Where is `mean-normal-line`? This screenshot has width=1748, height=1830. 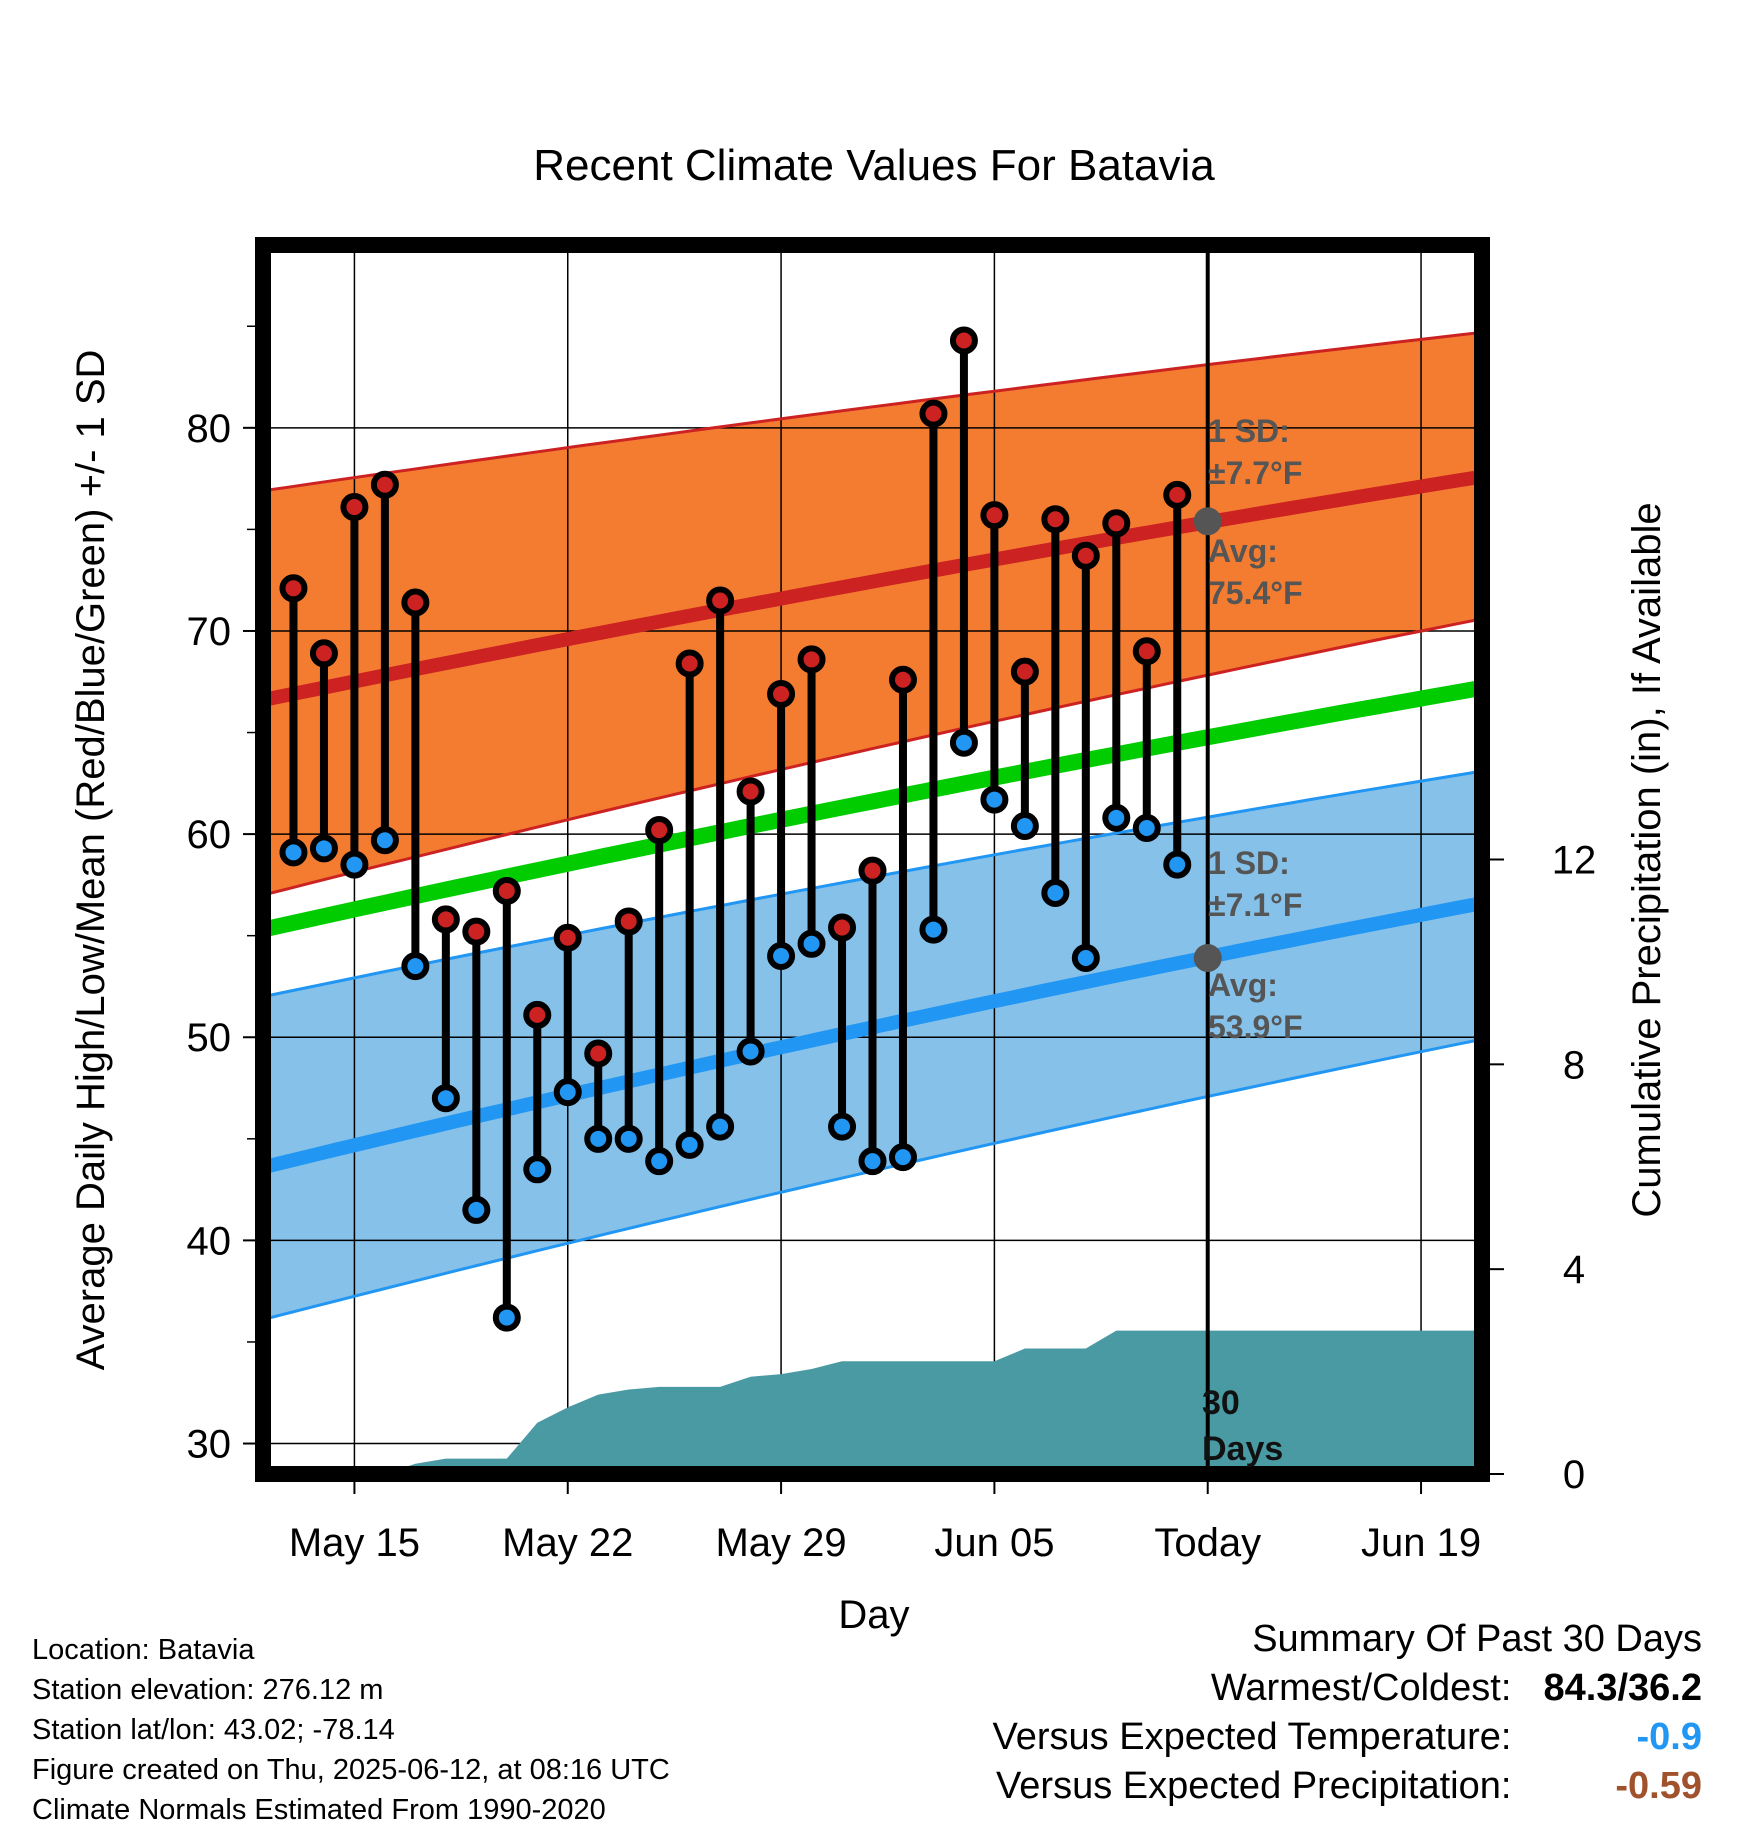
mean-normal-line is located at coordinates (872, 808).